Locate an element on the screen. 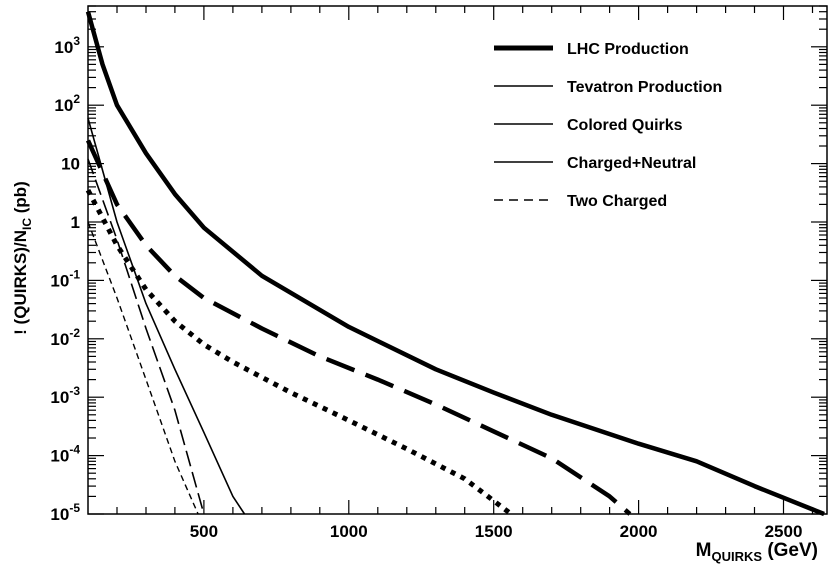 The width and height of the screenshot is (829, 566). x-tick-label: 500 is located at coordinates (204, 531).